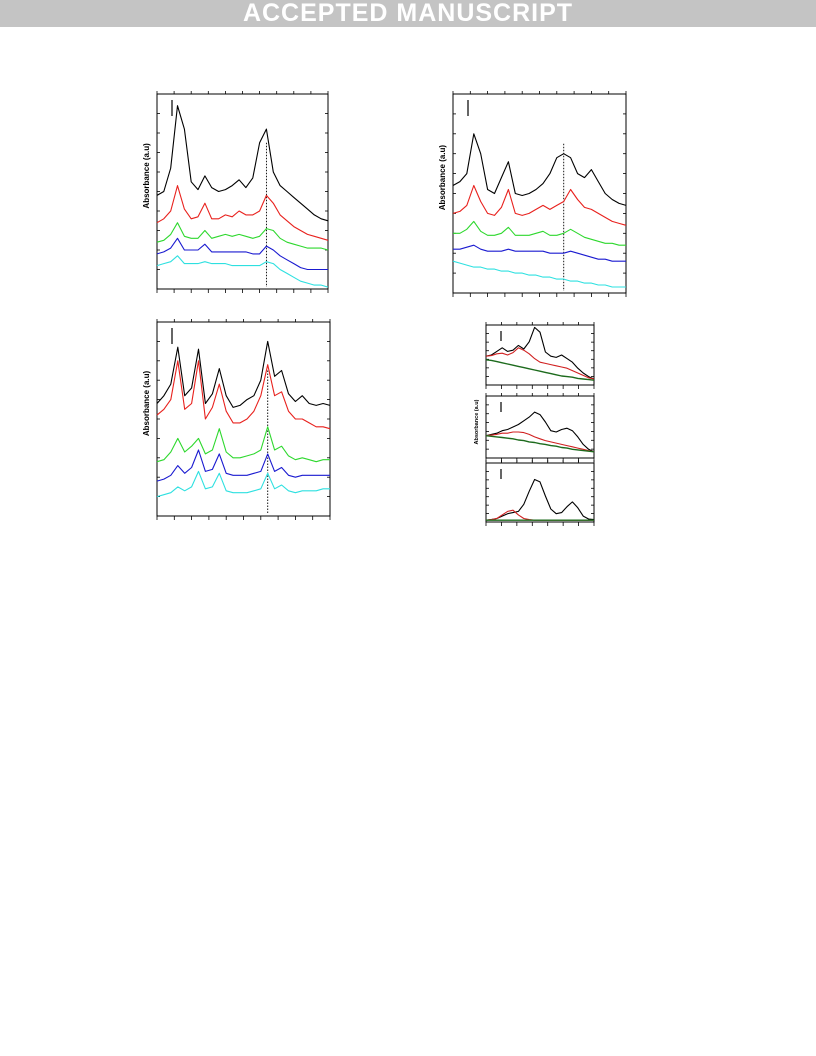 The height and width of the screenshot is (1056, 816). Describe the element at coordinates (442, 178) in the screenshot. I see `y-axis-label-b: Absorbance (a.u)` at that location.